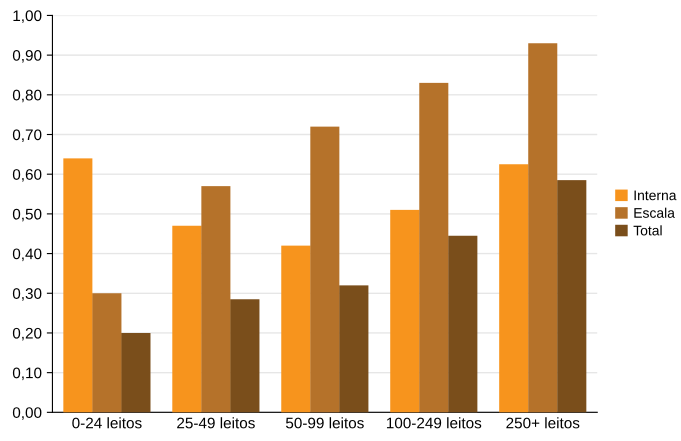  What do you see at coordinates (27, 413) in the screenshot?
I see `y-tick-label: 0,00` at bounding box center [27, 413].